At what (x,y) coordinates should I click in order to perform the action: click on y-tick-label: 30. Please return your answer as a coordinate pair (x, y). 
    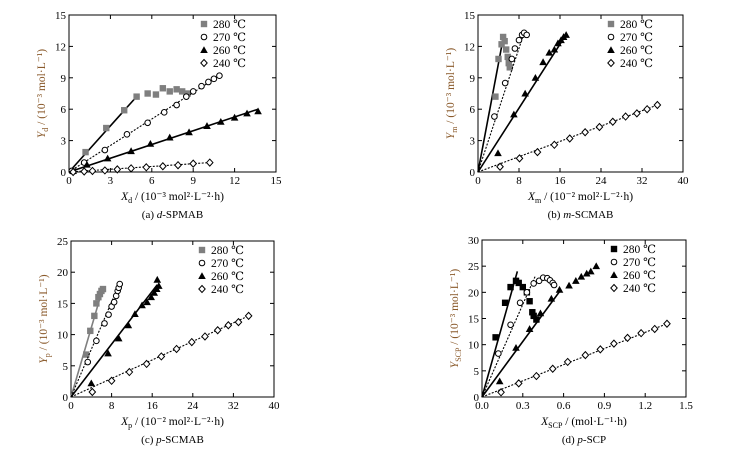
    Looking at the image, I should click on (474, 241).